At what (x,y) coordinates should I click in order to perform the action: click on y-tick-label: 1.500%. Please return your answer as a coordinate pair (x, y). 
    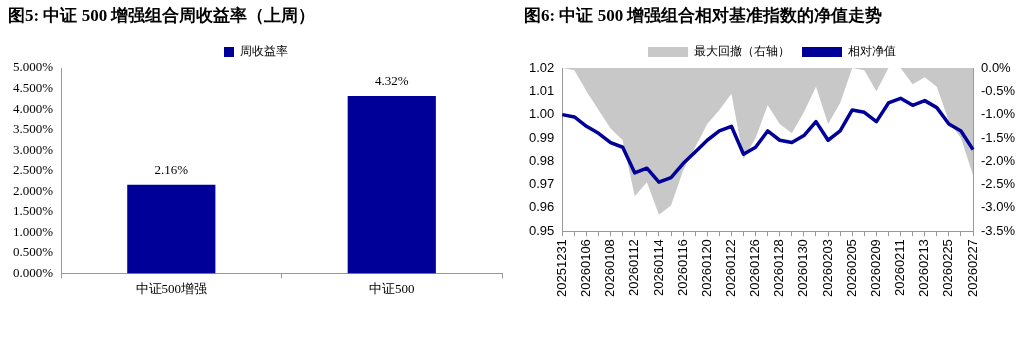
    Looking at the image, I should click on (33, 211).